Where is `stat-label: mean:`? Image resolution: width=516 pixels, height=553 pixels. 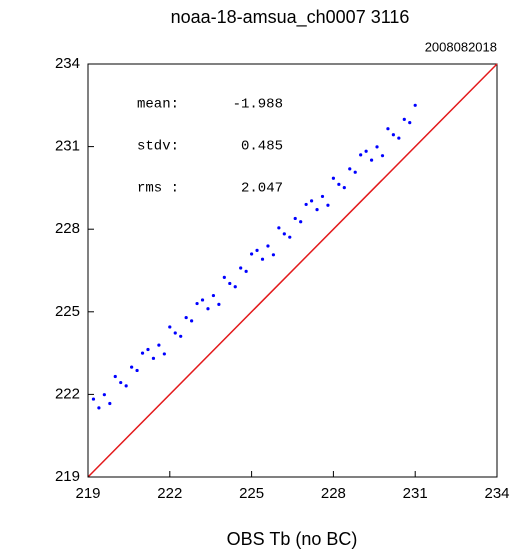 stat-label: mean: is located at coordinates (158, 105).